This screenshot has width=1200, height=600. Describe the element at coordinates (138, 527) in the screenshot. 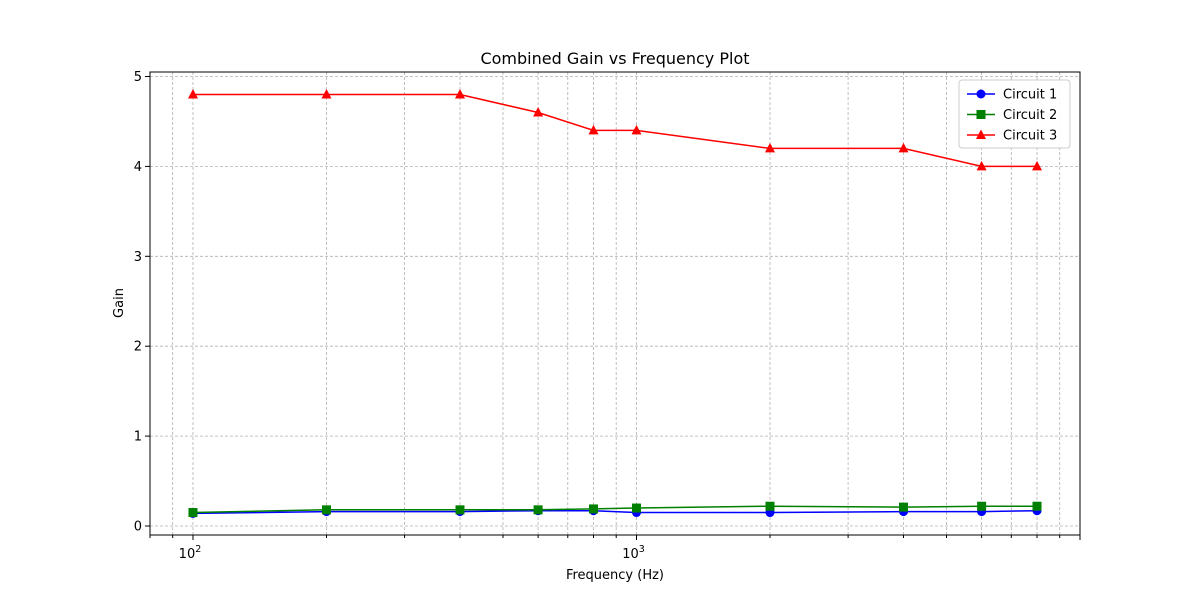

I see `y-tick-label: 0` at that location.